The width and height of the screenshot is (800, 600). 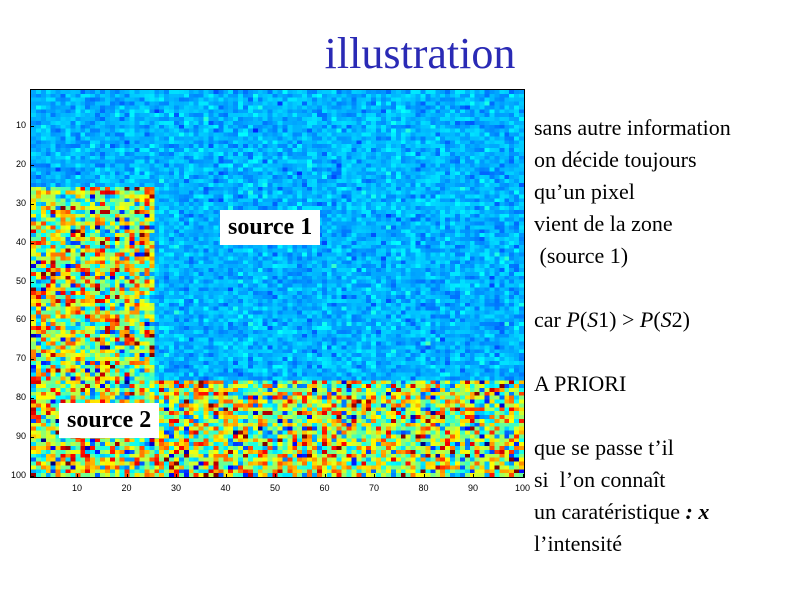 I want to click on slide-title: illustration, so click(x=420, y=53).